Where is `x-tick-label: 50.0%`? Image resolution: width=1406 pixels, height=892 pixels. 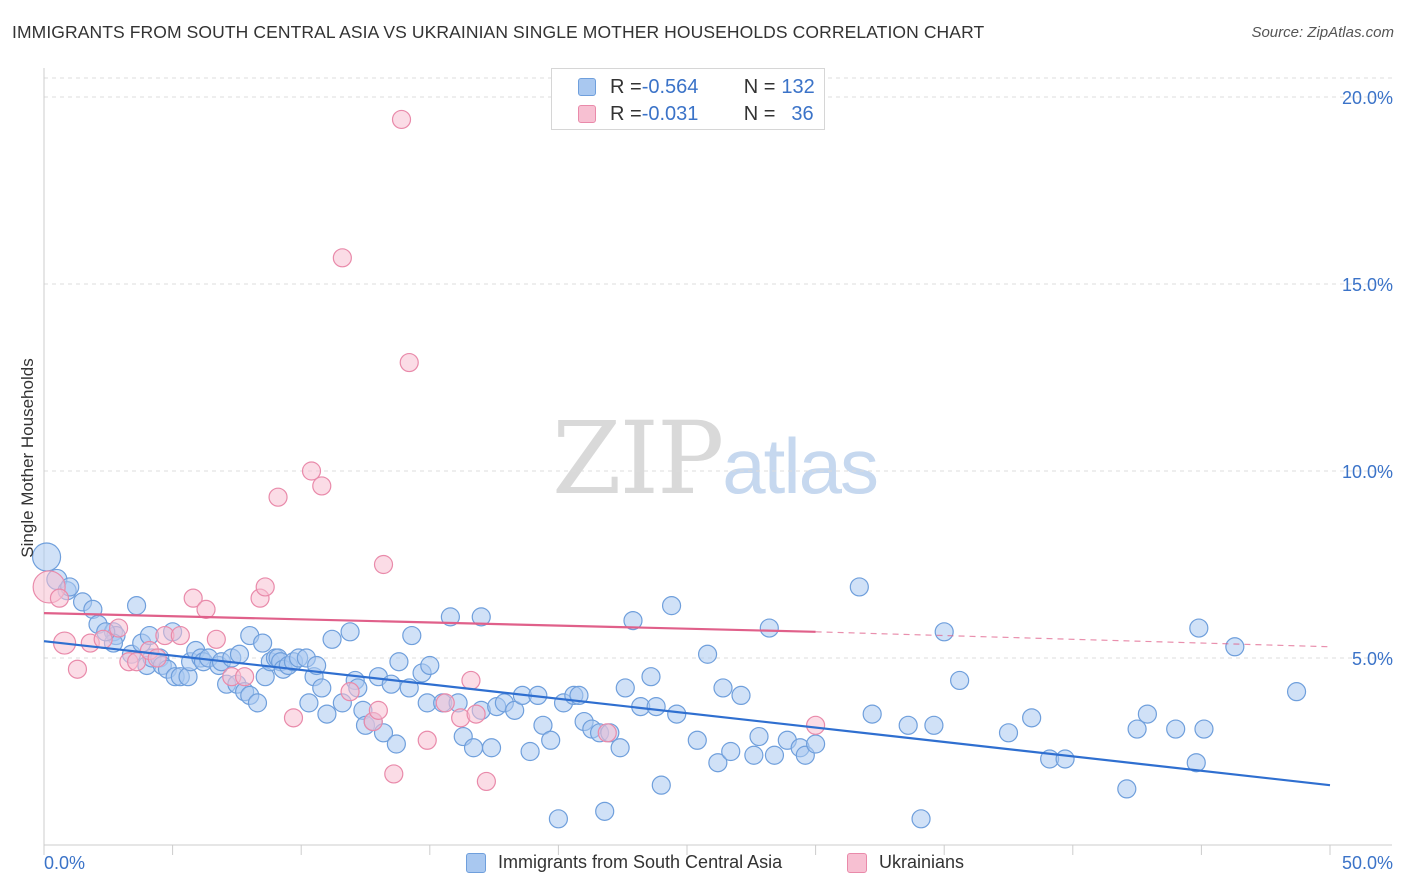 x-tick-label: 50.0% is located at coordinates (1367, 863).